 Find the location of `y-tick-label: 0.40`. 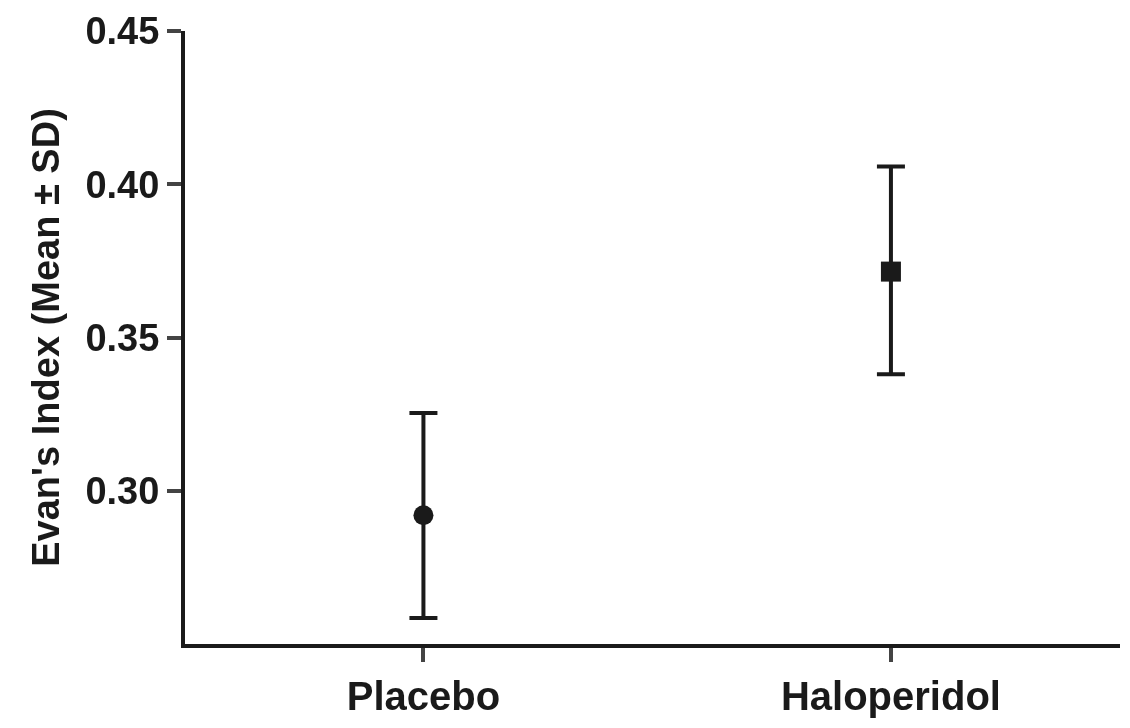

y-tick-label: 0.40 is located at coordinates (122, 184).